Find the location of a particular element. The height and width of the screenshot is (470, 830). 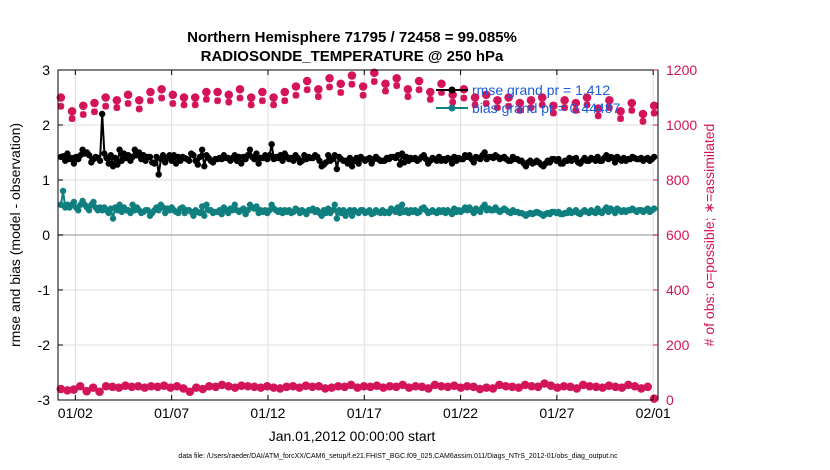

y-right-tick-label: 600 is located at coordinates (678, 235).